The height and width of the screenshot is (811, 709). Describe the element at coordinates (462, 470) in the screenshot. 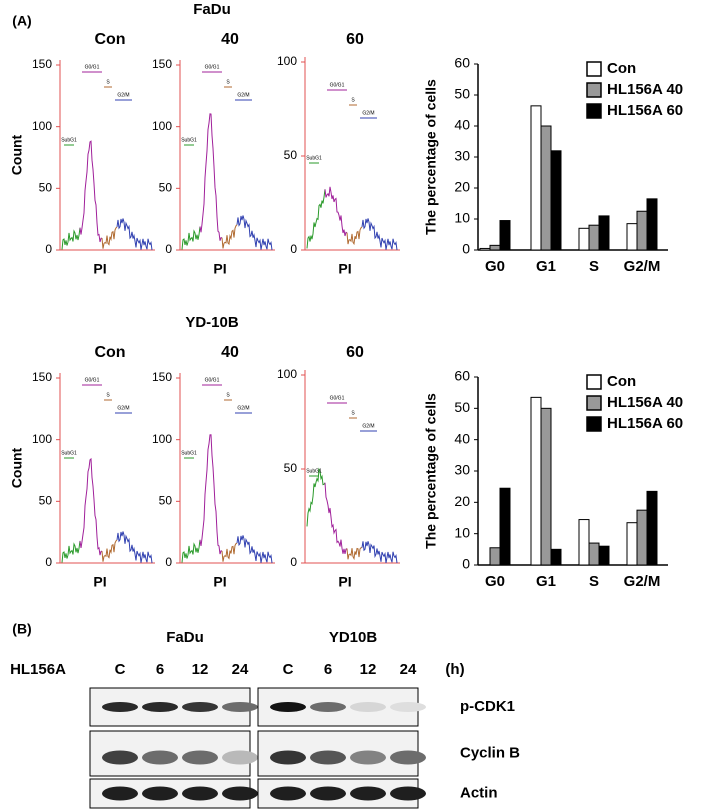

I see `y-tick-label: 30` at that location.